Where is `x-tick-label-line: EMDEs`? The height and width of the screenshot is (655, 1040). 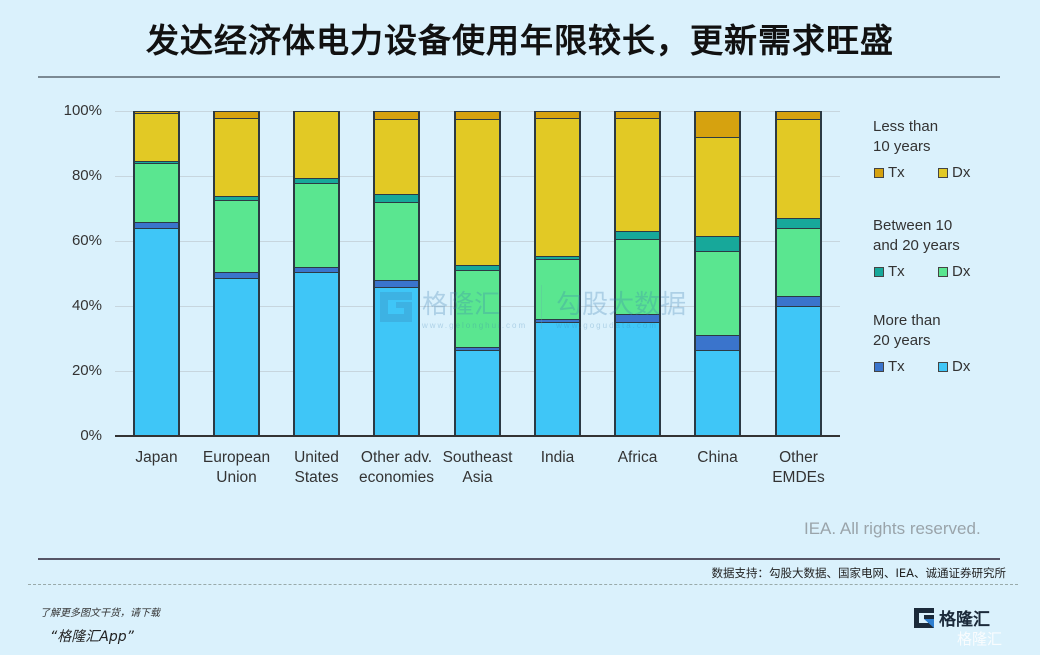
x-tick-label-line: EMDEs is located at coordinates (798, 477).